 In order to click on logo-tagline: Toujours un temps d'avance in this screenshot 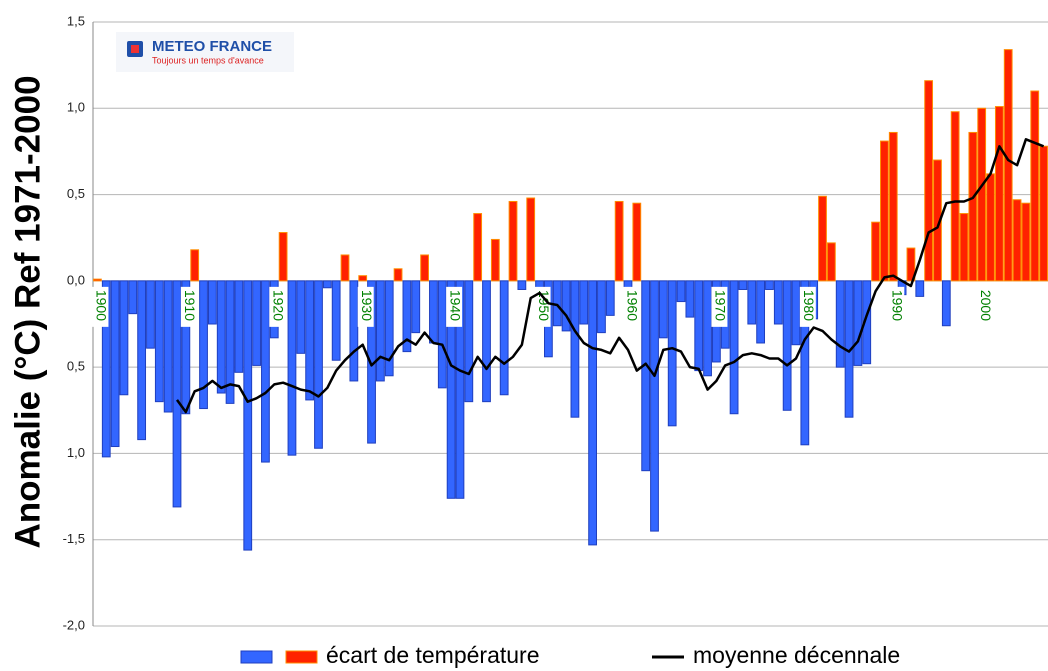, I will do `click(208, 60)`.